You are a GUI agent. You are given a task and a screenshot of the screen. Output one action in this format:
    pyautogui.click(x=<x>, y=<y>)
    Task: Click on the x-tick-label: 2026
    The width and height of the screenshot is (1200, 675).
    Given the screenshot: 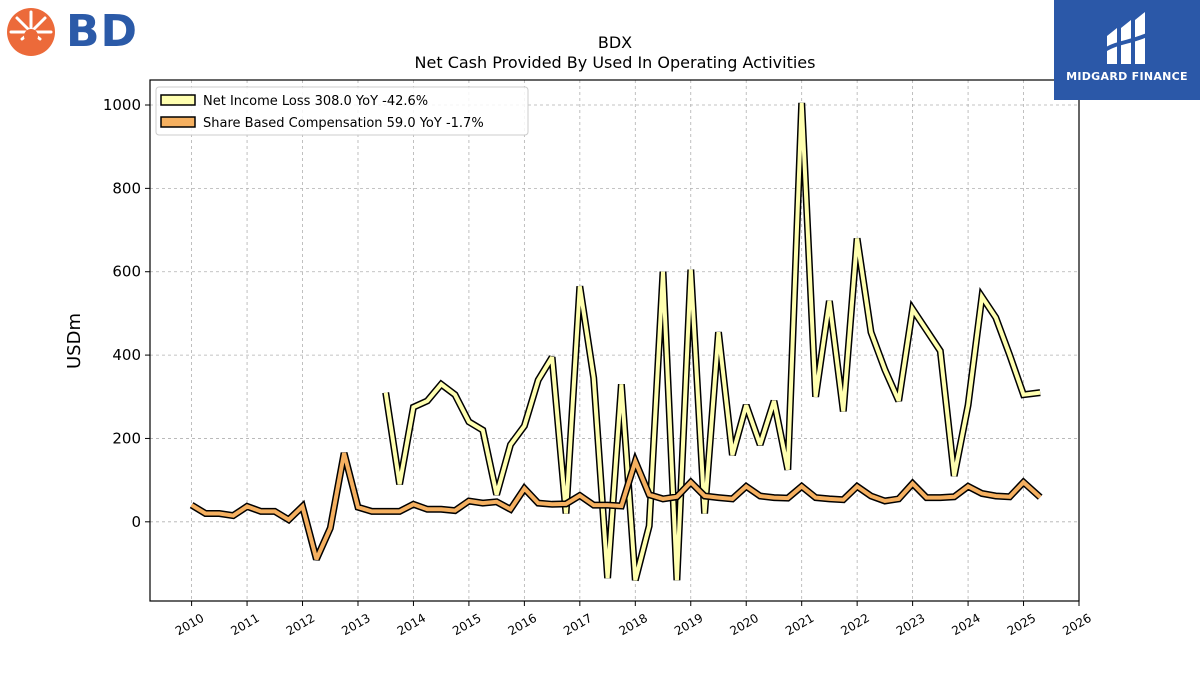 What is the action you would take?
    pyautogui.click(x=1076, y=624)
    